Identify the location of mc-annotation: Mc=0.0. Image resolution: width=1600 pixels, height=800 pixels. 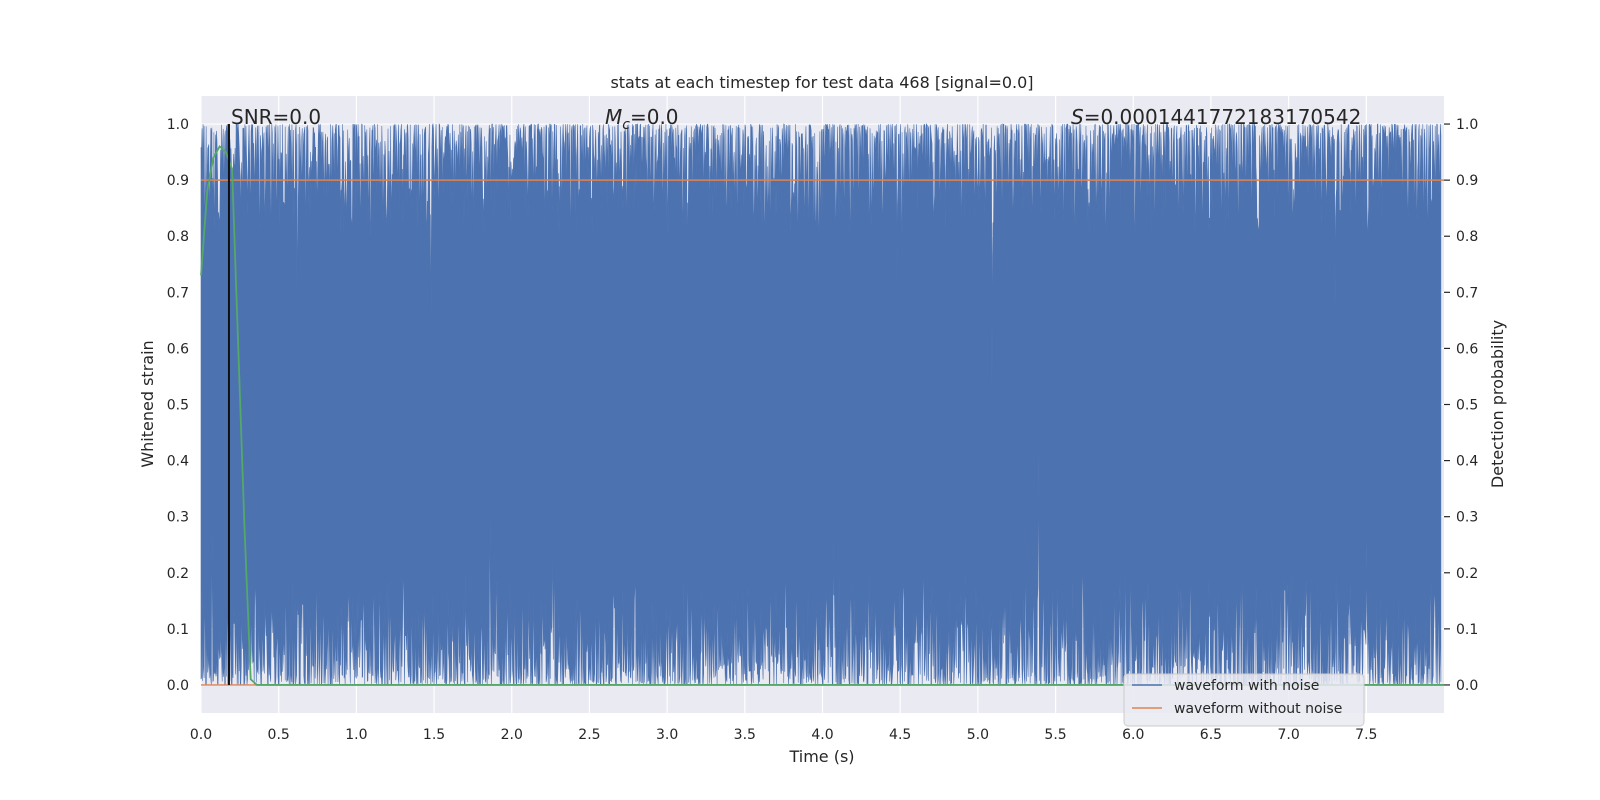
(642, 119).